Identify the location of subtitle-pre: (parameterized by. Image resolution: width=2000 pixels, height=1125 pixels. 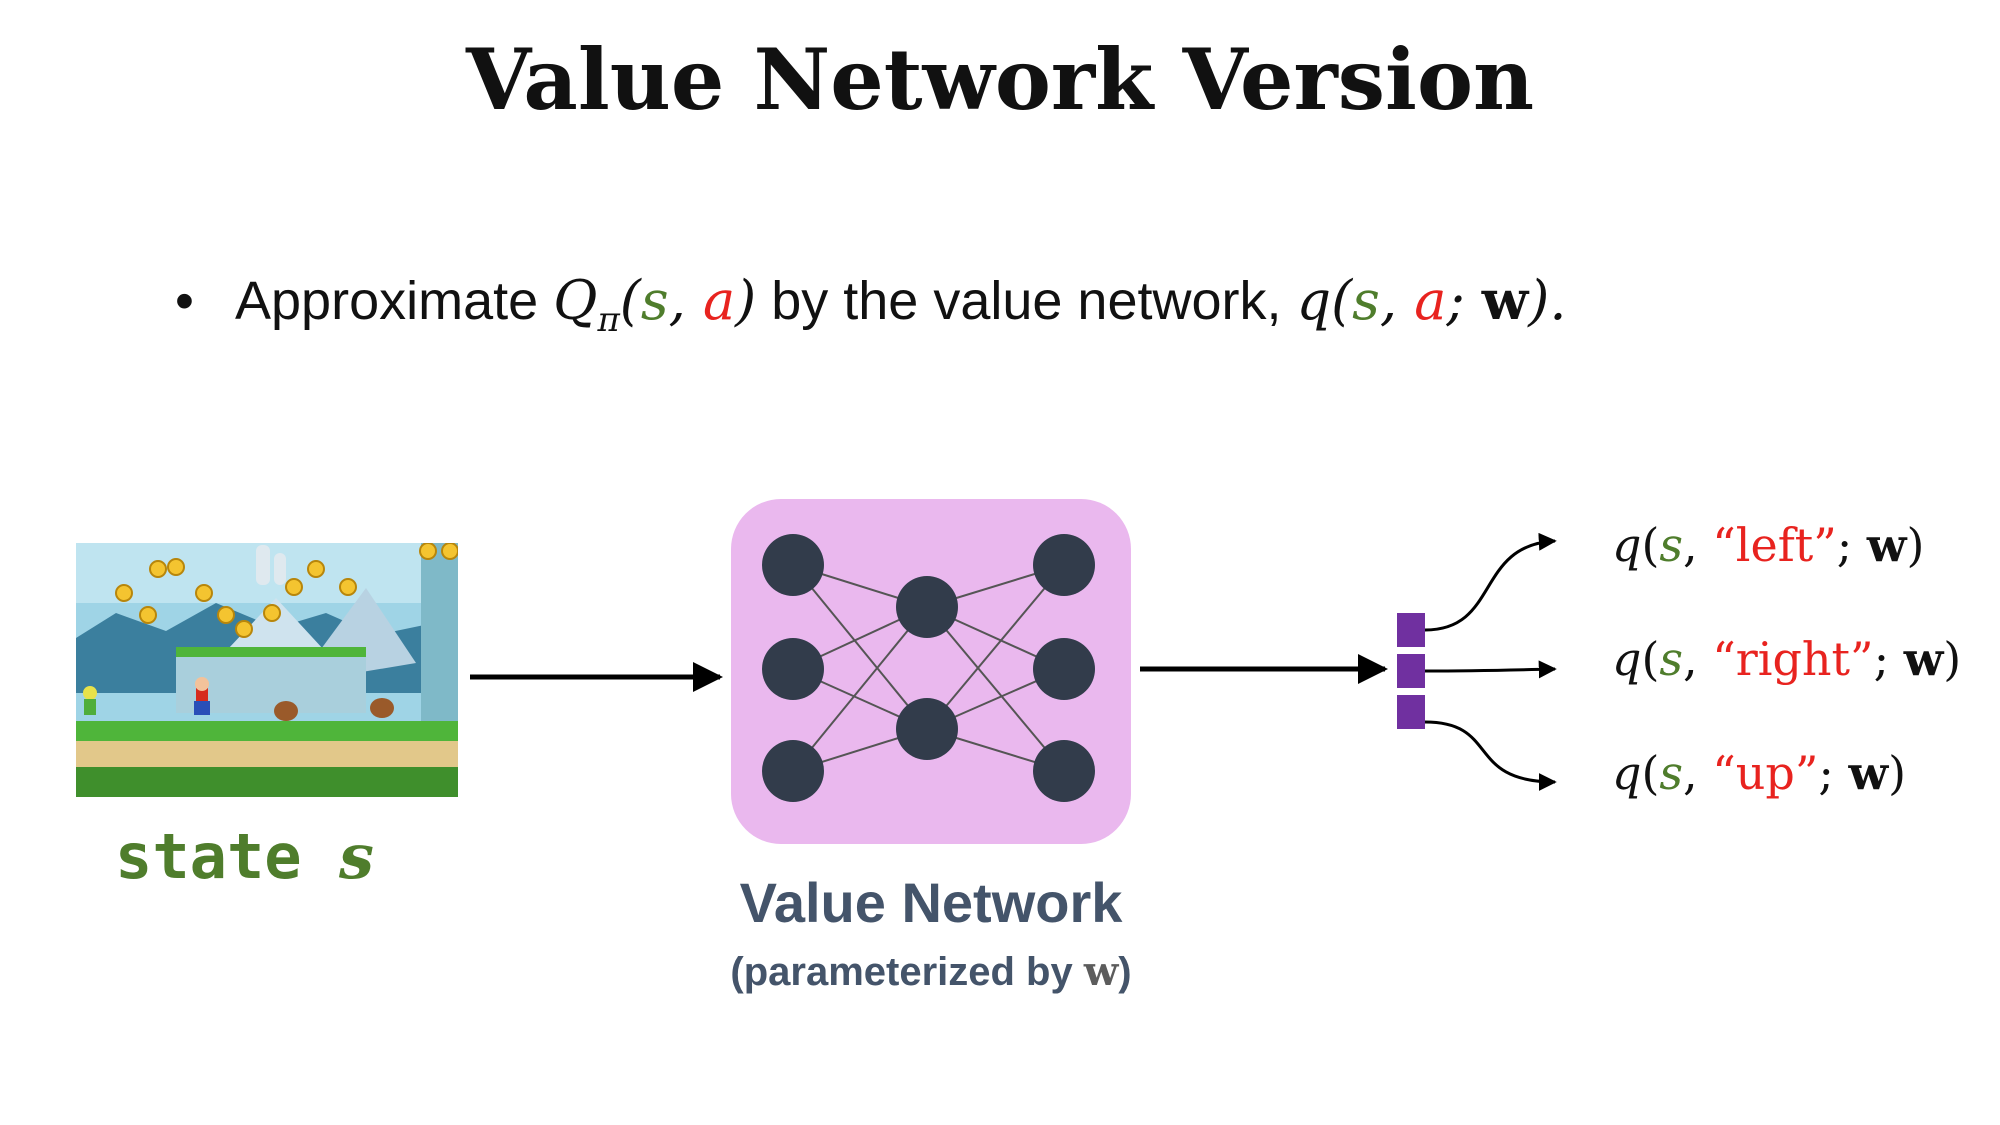
(907, 972).